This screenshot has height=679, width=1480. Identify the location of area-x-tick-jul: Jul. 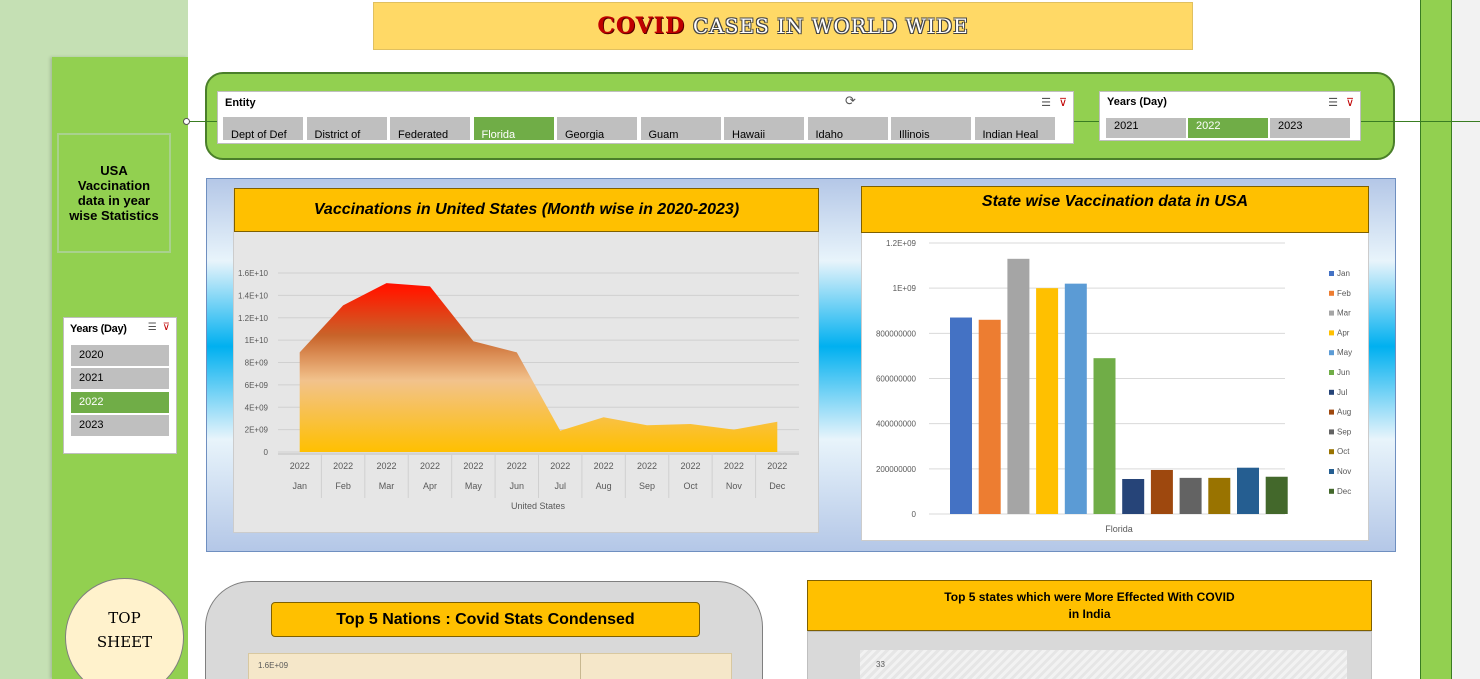
(560, 486).